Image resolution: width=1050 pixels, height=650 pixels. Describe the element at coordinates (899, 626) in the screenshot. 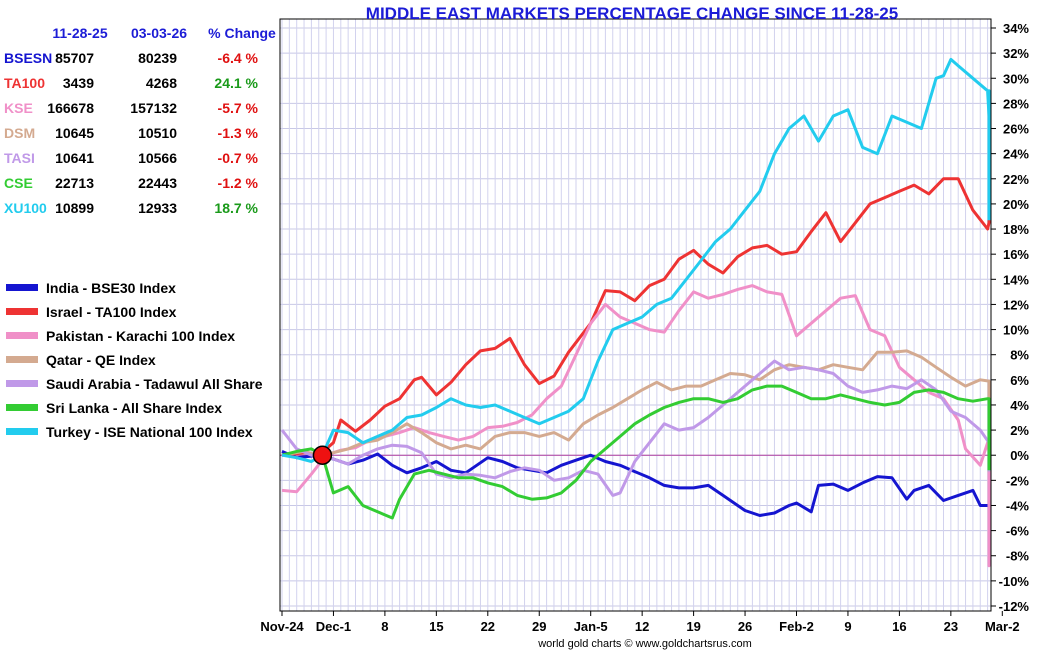

I see `x-tick-label: 16` at that location.